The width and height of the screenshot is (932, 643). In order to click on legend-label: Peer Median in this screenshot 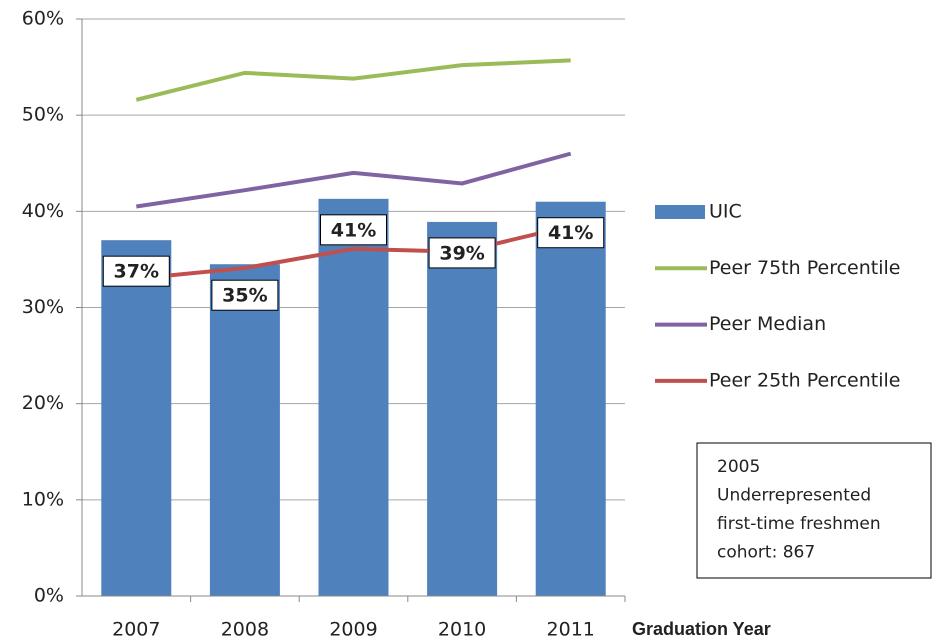, I will do `click(767, 324)`.